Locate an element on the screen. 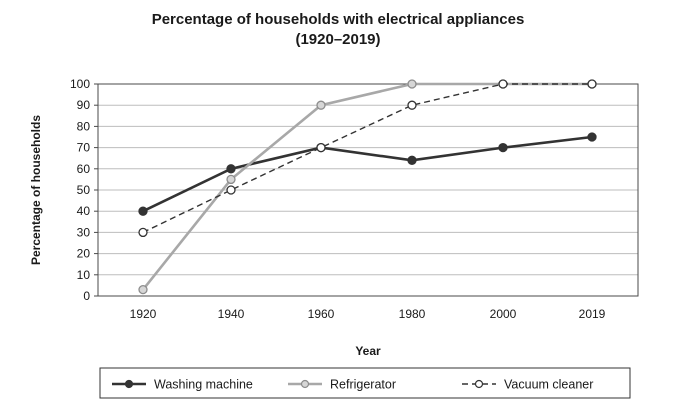 This screenshot has height=420, width=676. y-tick-label: 0 is located at coordinates (86, 296).